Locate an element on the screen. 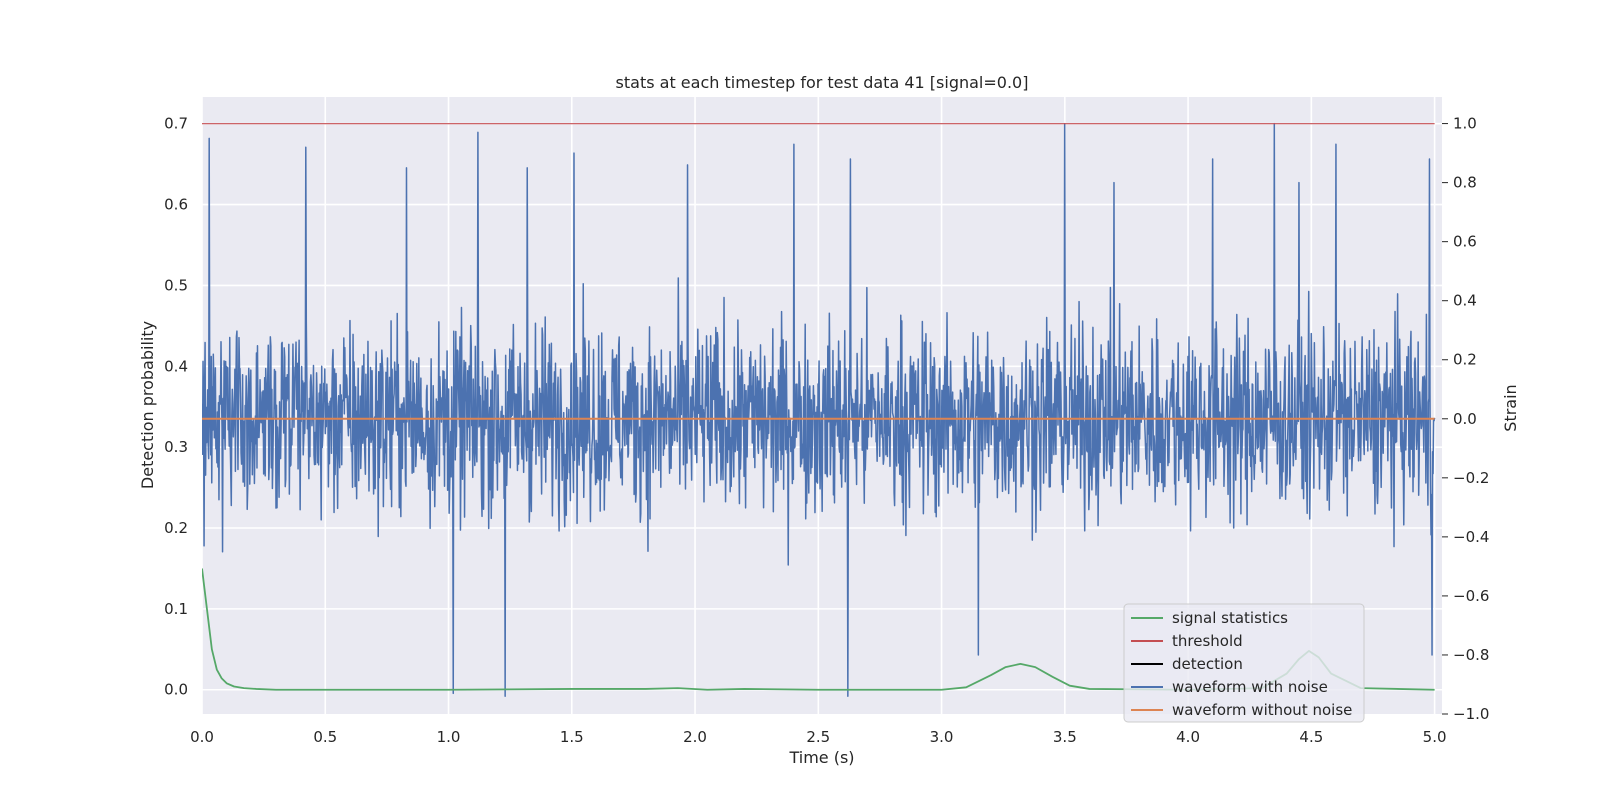 Image resolution: width=1600 pixels, height=800 pixels. y-tick-label: 0.3 is located at coordinates (176, 447).